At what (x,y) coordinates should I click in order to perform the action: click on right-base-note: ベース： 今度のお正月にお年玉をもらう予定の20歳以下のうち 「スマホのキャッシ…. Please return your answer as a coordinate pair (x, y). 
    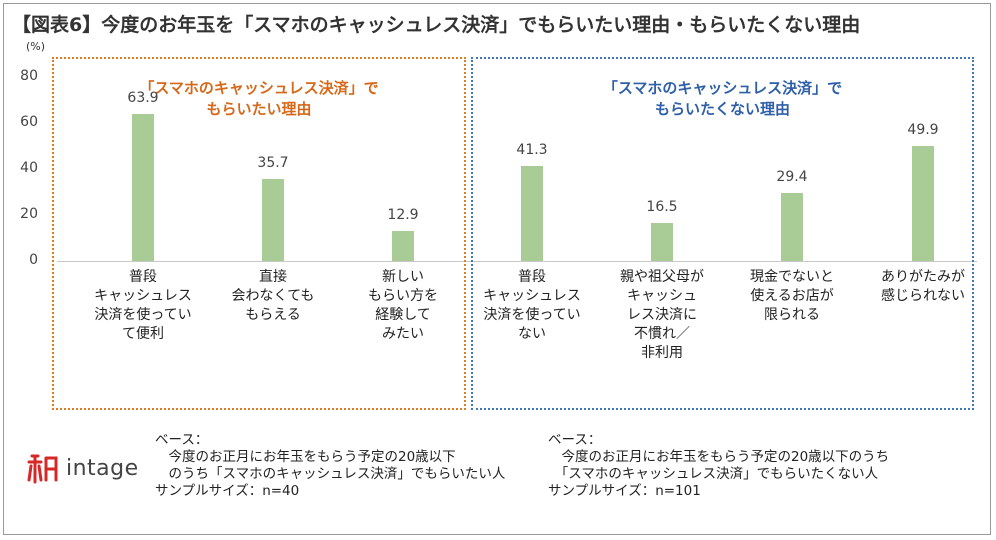
    Looking at the image, I should click on (719, 465).